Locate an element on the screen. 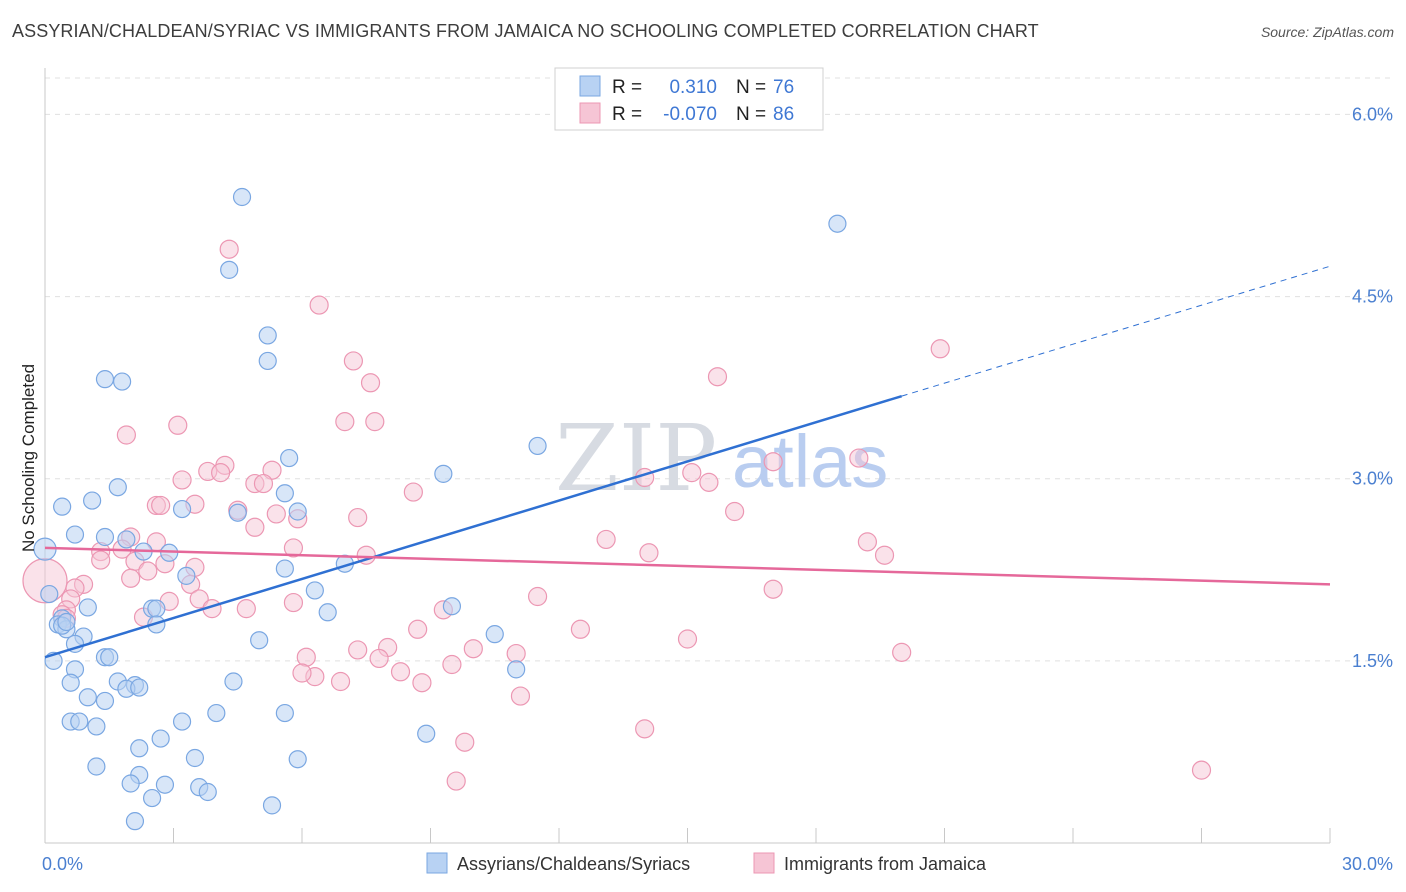  source-credit: Source: ZipAtlas.com is located at coordinates (1327, 32).